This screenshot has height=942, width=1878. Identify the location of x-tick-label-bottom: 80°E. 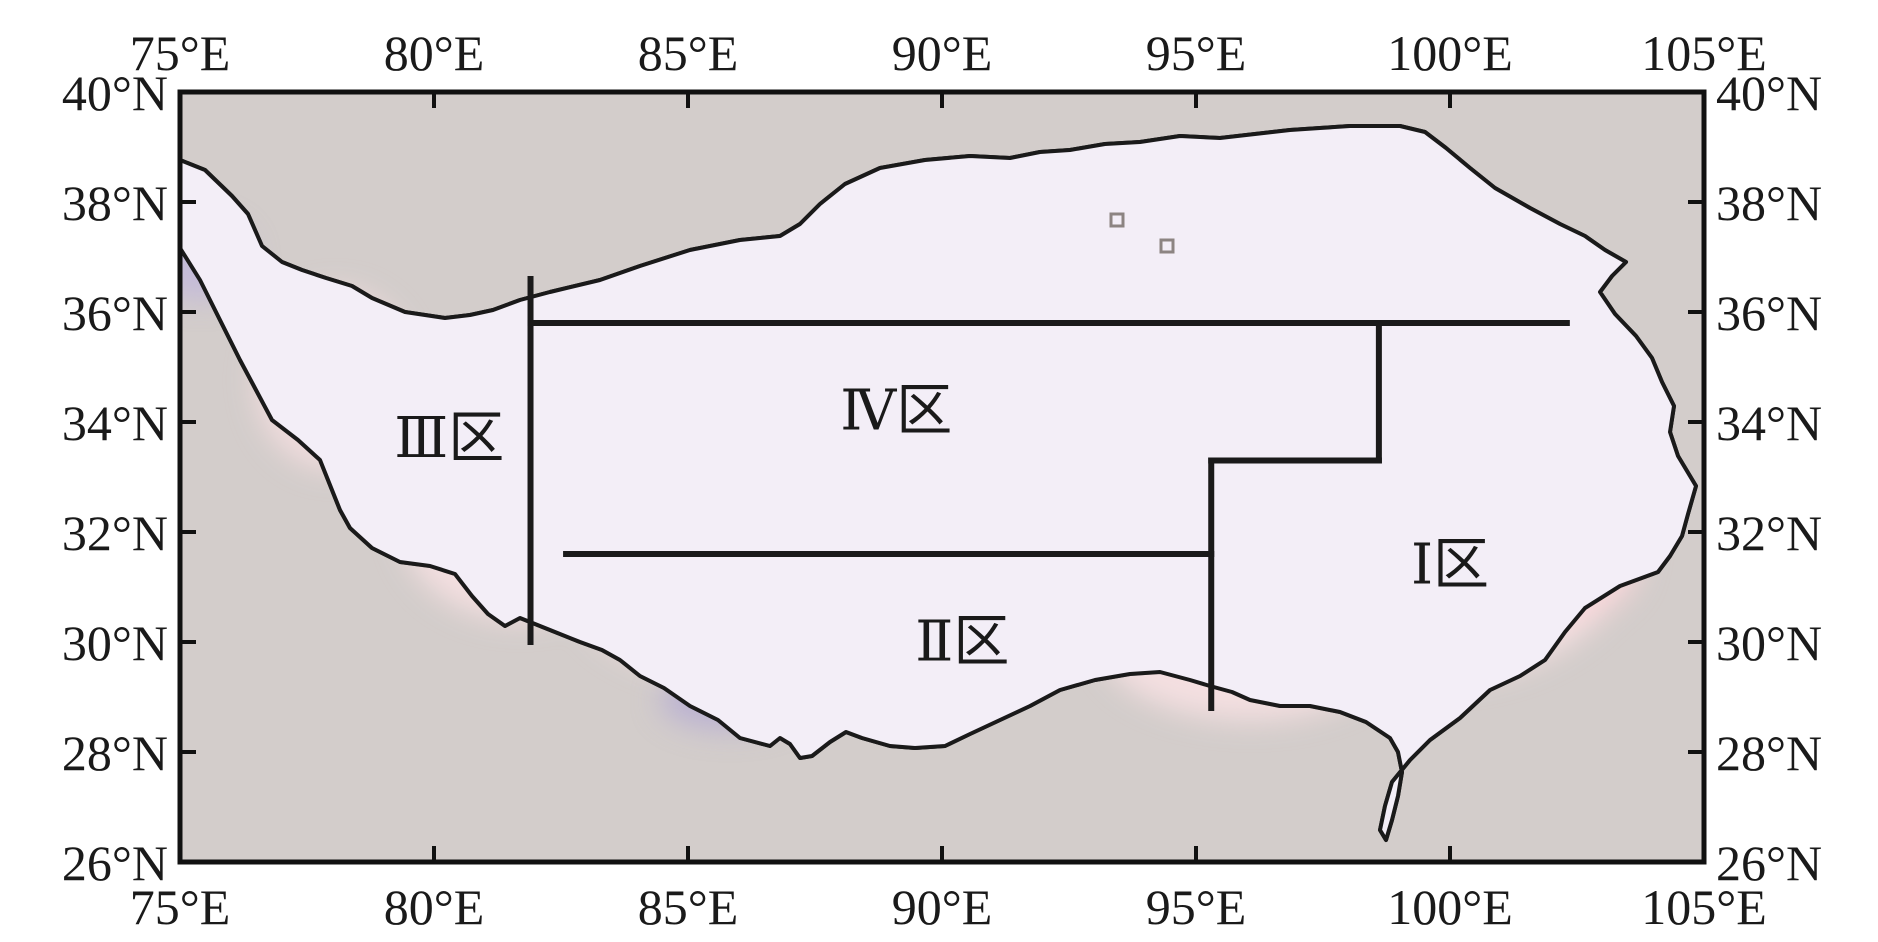
(434, 907).